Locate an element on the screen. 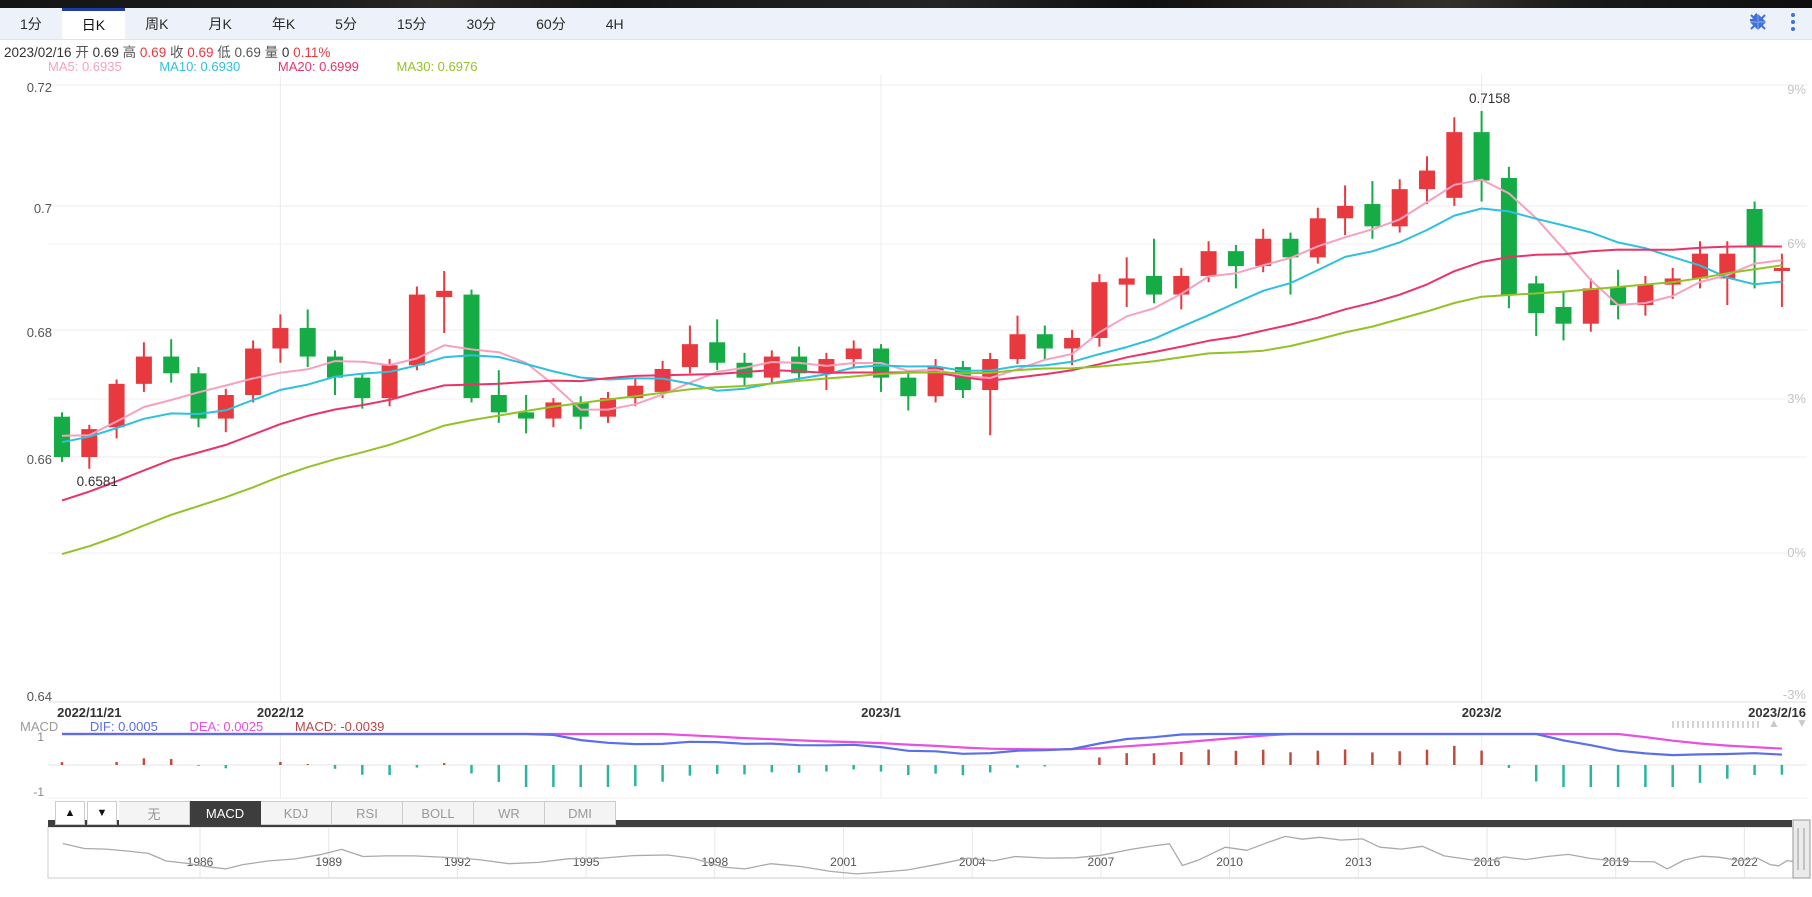  candle-body-2022/12/14 is located at coordinates (526, 415).